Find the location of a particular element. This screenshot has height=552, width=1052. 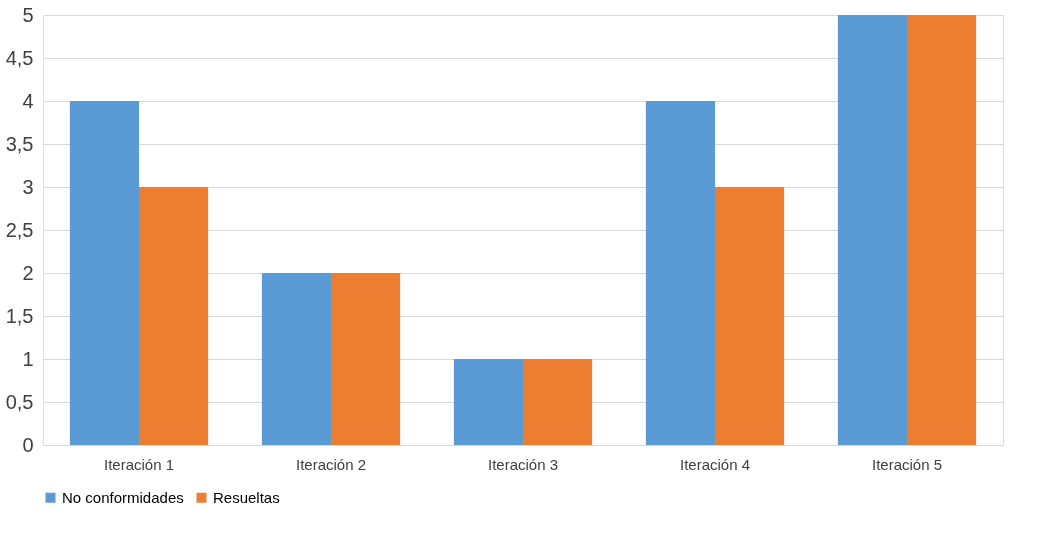

y-tick-label: 3 is located at coordinates (28, 186).